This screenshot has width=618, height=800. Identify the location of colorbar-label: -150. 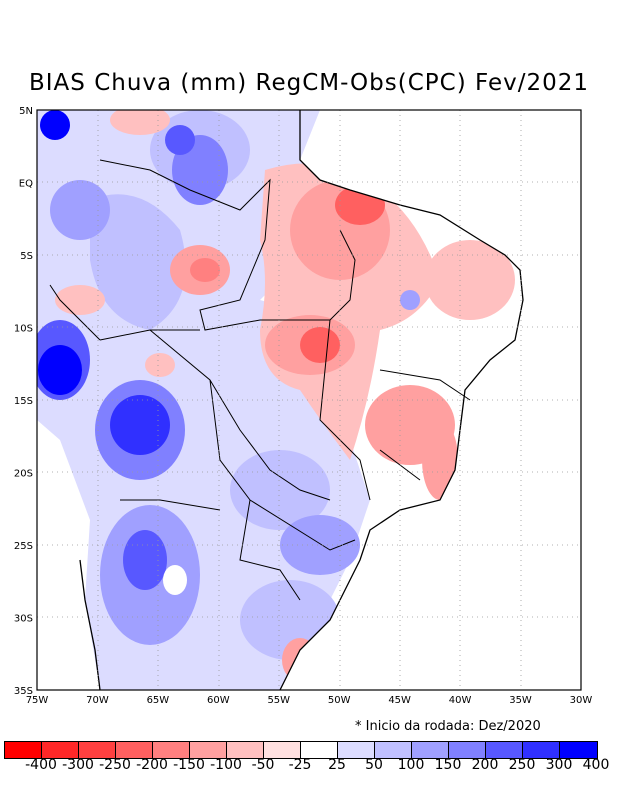
(189, 765).